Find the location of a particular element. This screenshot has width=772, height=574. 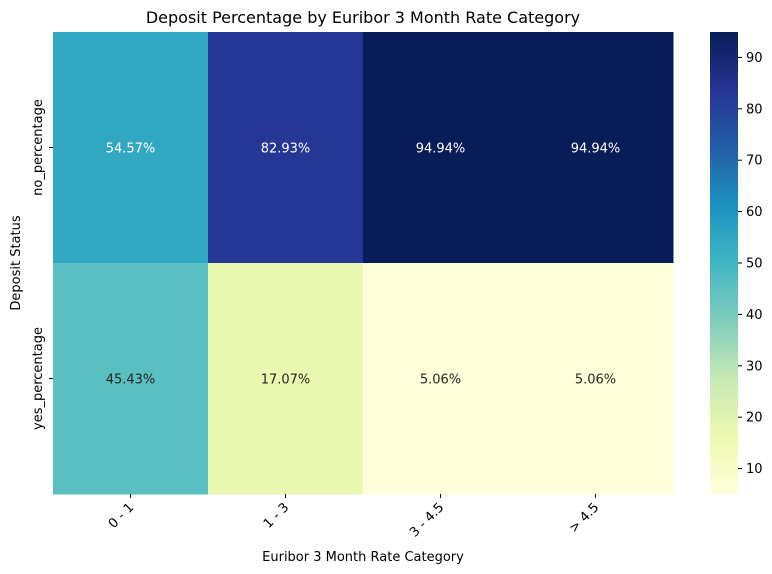

y-tick-label: no_percentage is located at coordinates (38, 147).